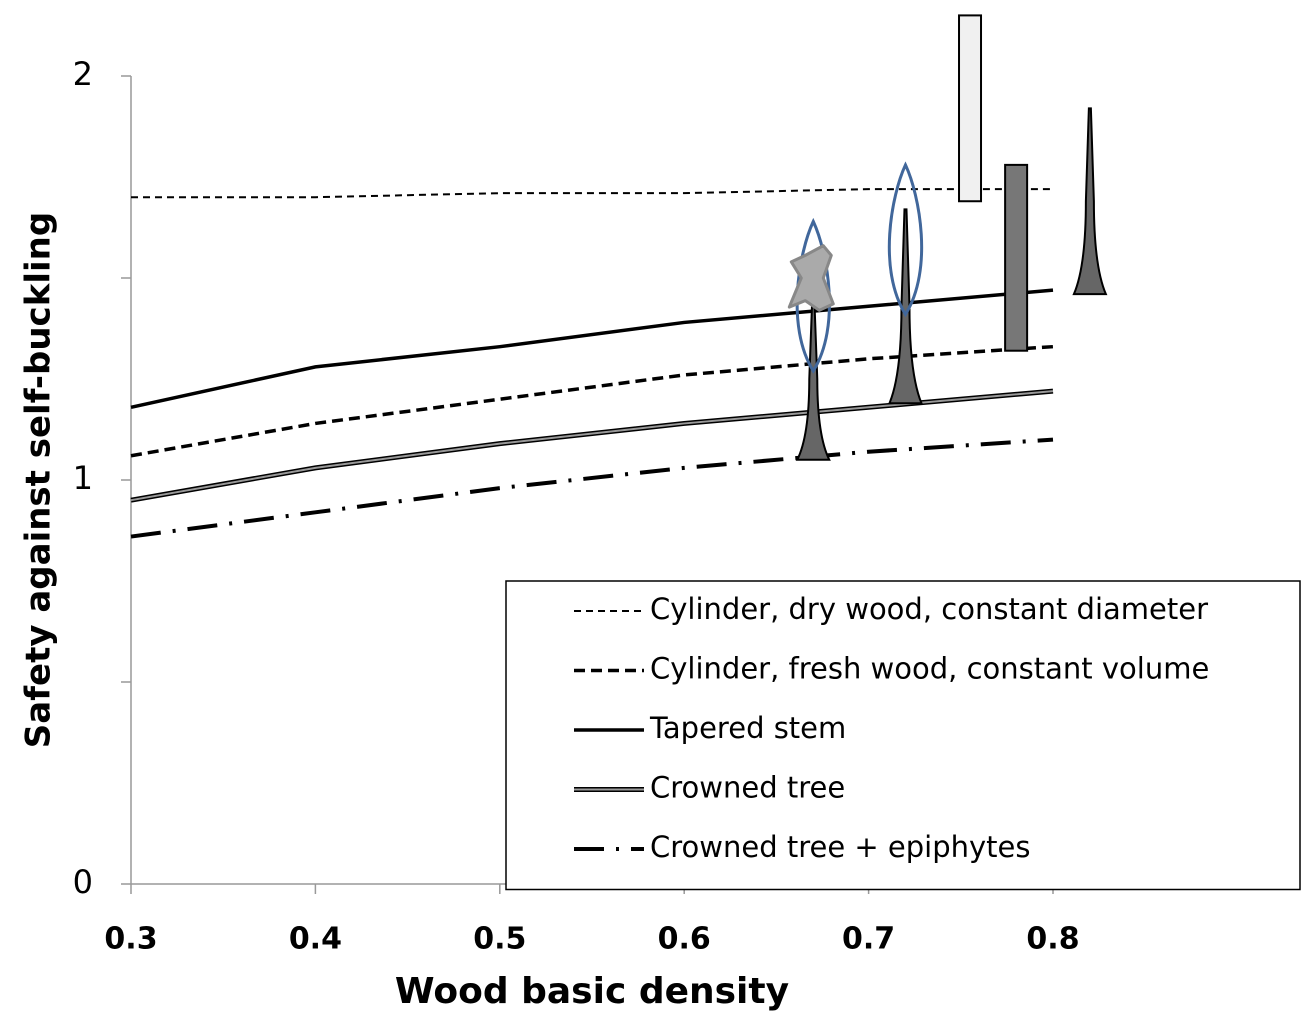 This screenshot has width=1304, height=1025. What do you see at coordinates (840, 847) in the screenshot?
I see `legend-label: Crowned tree + epiphytes` at bounding box center [840, 847].